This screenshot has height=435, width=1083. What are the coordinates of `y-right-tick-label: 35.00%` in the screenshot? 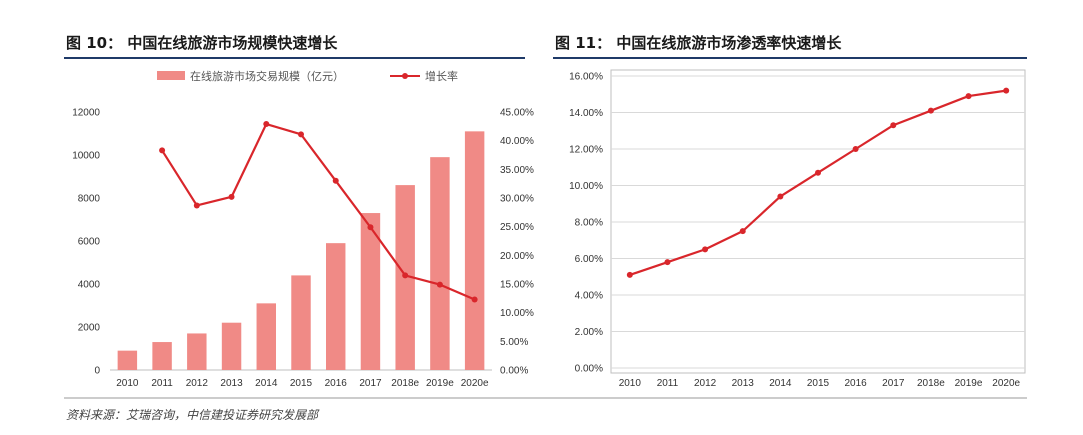 It's located at (517, 170).